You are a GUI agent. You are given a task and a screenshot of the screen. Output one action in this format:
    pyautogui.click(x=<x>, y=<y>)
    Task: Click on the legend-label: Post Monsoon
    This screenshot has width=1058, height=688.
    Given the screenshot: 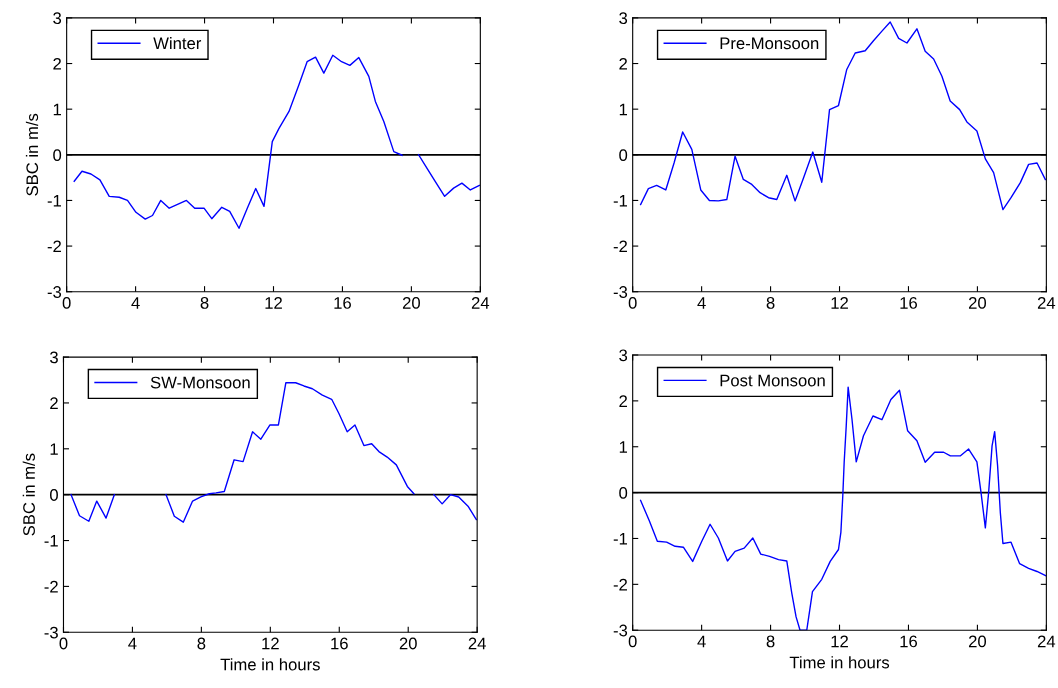 What is the action you would take?
    pyautogui.click(x=772, y=380)
    